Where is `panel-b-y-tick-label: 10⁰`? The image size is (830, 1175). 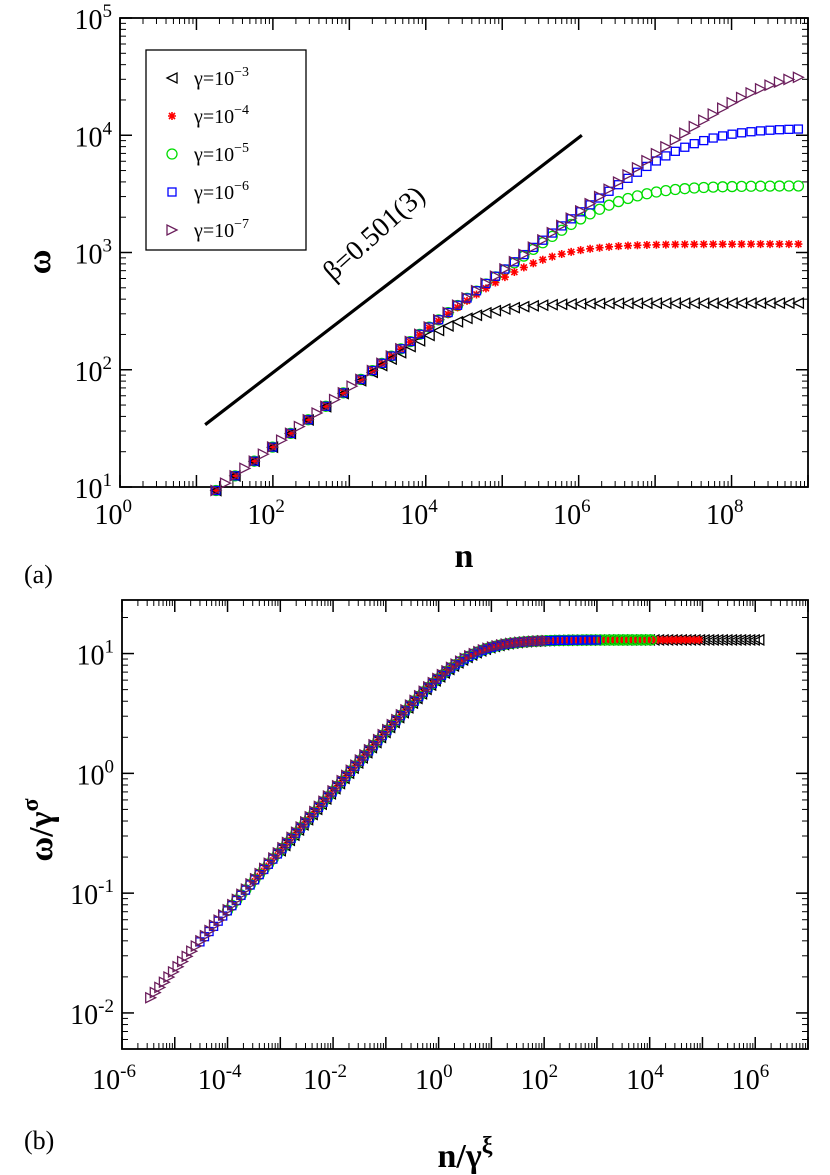 panel-b-y-tick-label: 10⁰ is located at coordinates (96, 773).